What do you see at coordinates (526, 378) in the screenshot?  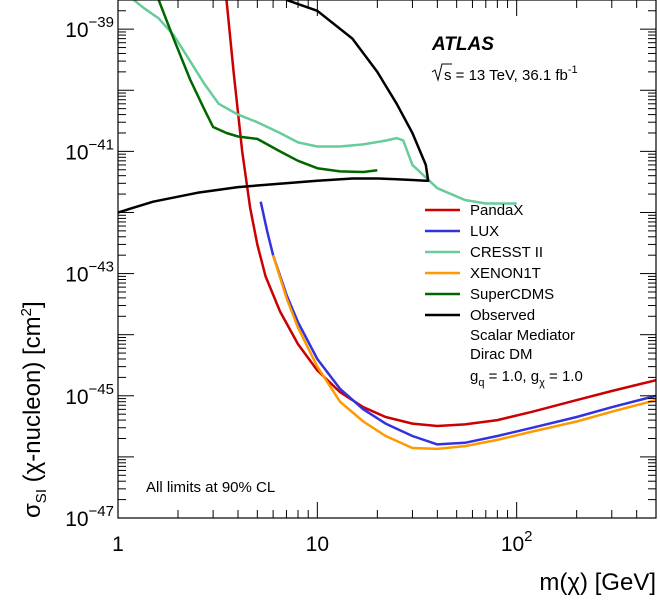 I see `couplings-label: gq = 1.0, gχ = 1.0` at bounding box center [526, 378].